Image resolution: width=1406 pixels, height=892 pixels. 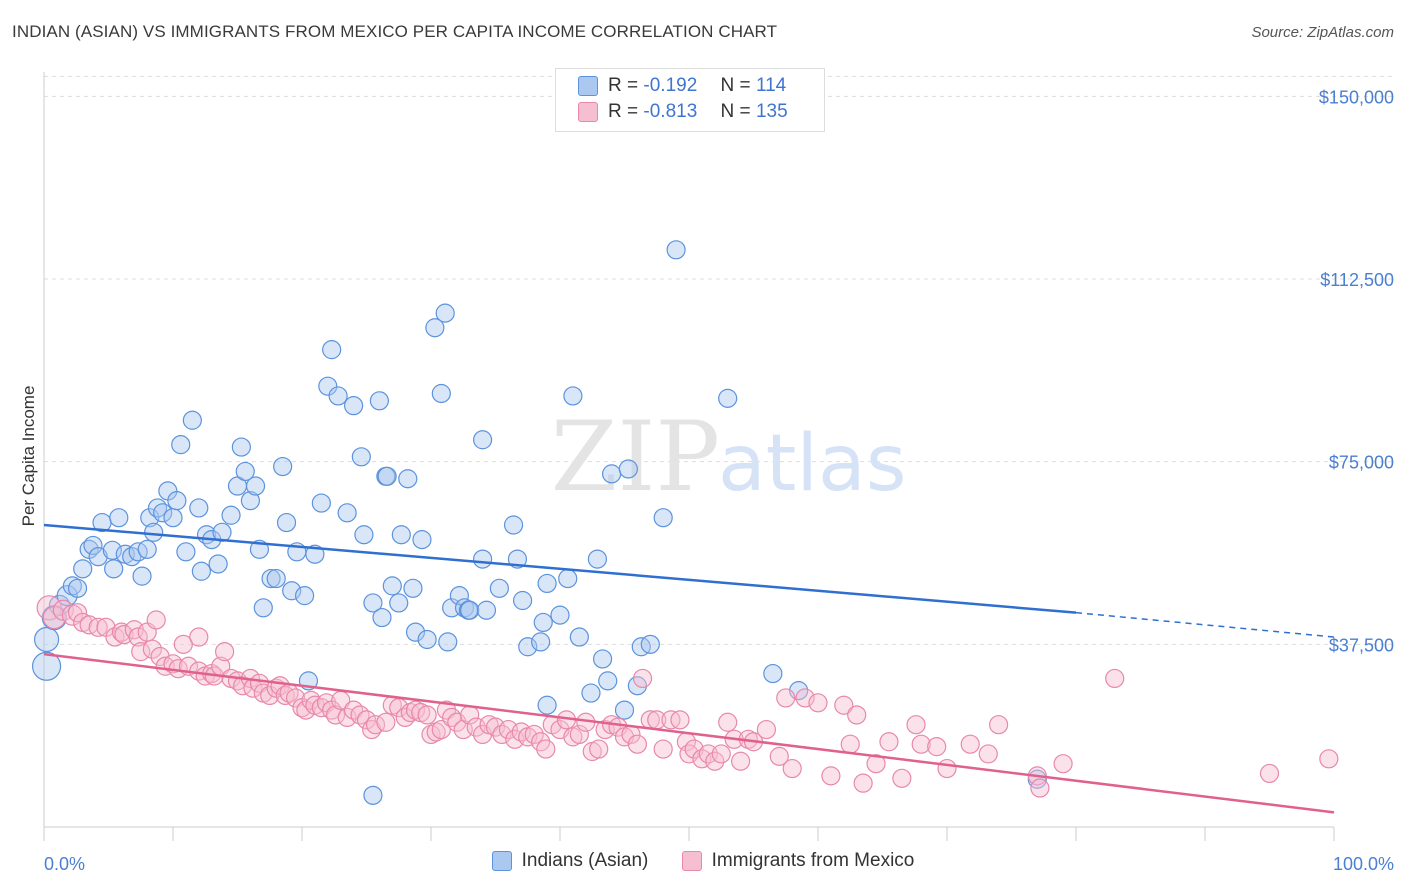 What do you see at coordinates (623, 85) in the screenshot?
I see `legend-r-label: R =` at bounding box center [623, 85].